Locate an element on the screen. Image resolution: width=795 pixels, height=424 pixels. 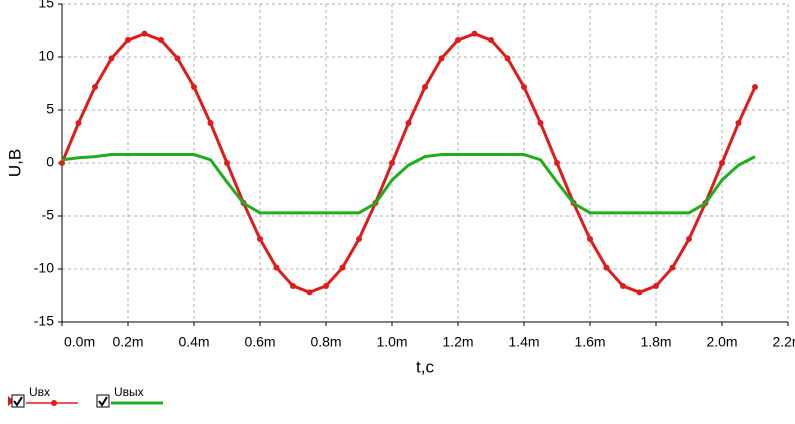
x-tick-label: 0.8m is located at coordinates (325, 342).